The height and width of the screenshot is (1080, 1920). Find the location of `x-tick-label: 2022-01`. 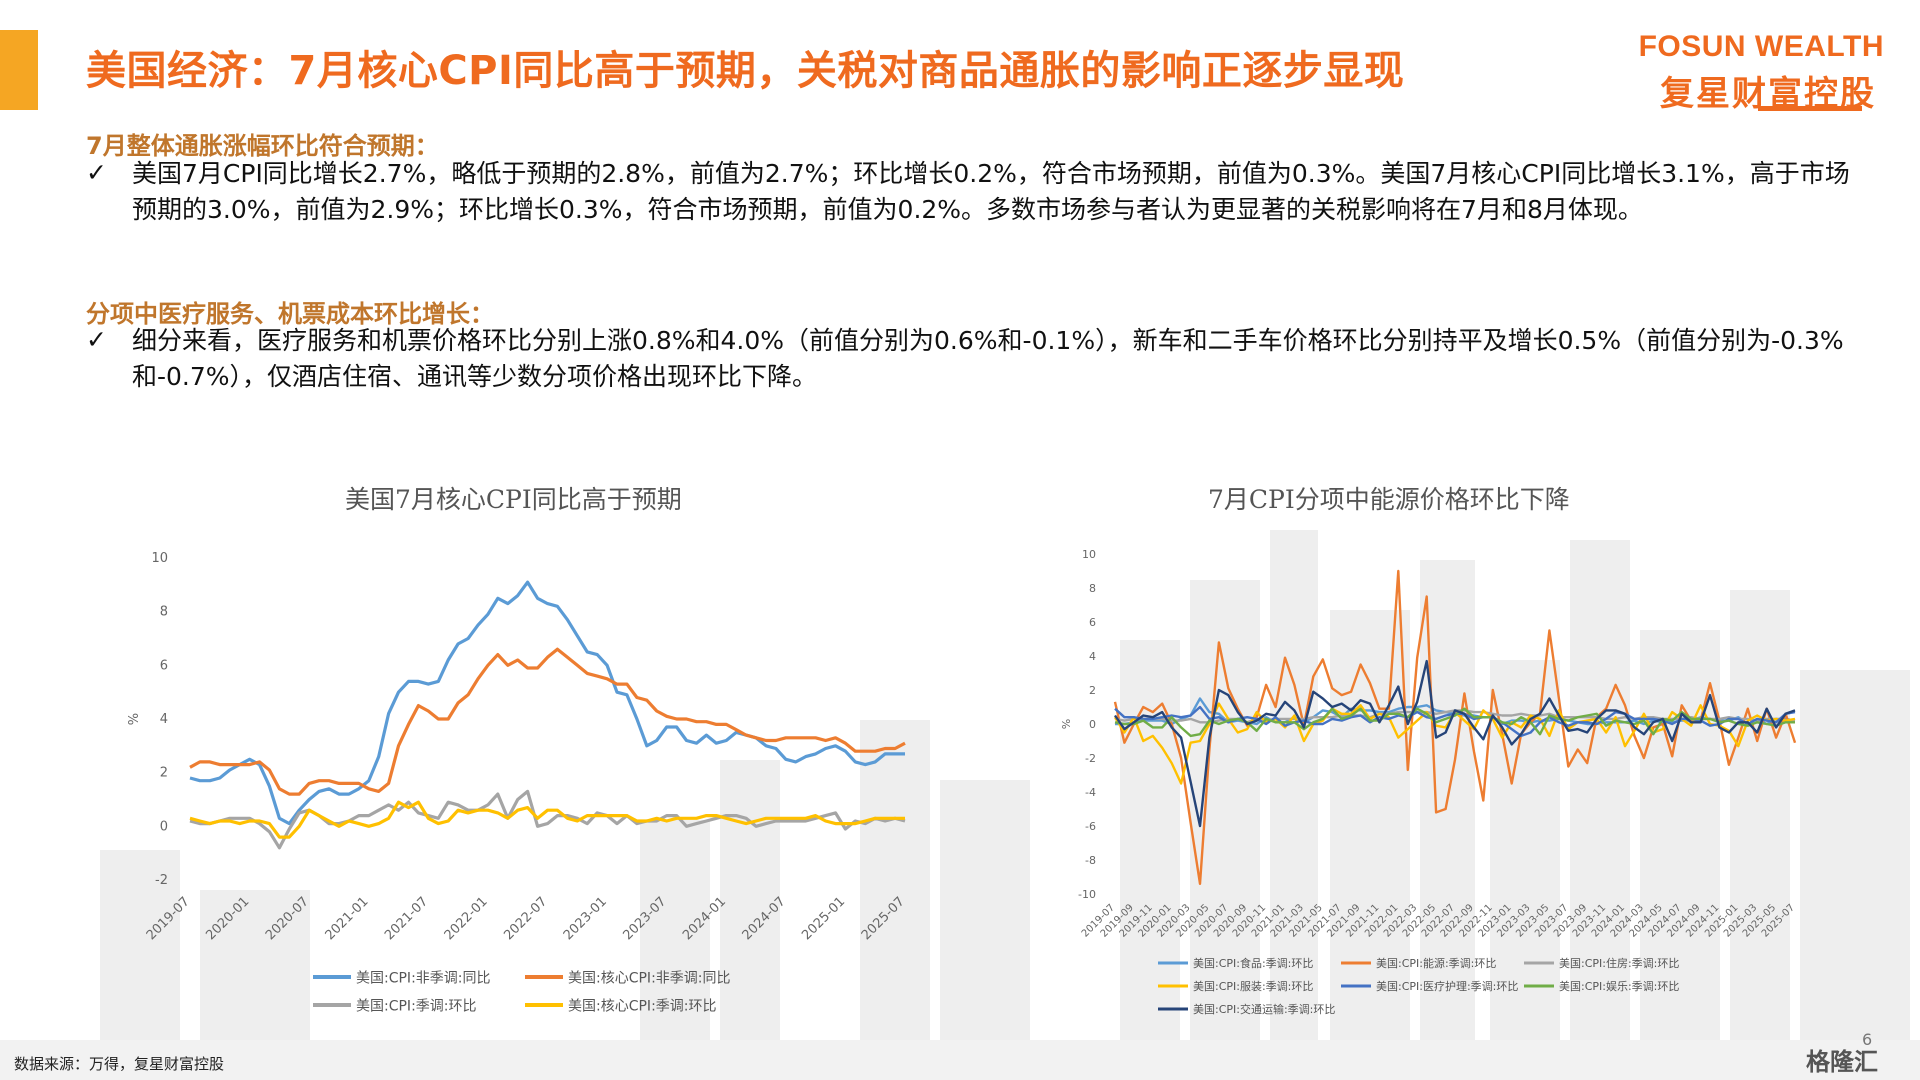

x-tick-label: 2022-01 is located at coordinates (466, 918).